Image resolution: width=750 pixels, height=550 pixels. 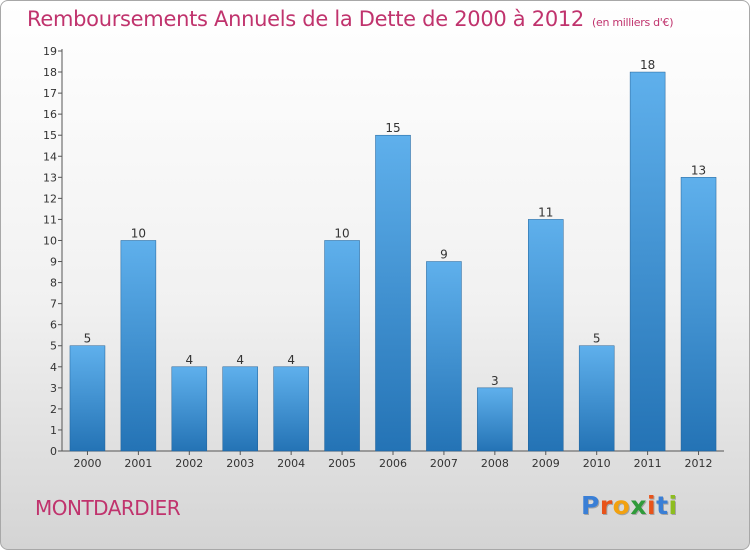 I want to click on chart-subtitle: (en milliers d'€), so click(x=633, y=22).